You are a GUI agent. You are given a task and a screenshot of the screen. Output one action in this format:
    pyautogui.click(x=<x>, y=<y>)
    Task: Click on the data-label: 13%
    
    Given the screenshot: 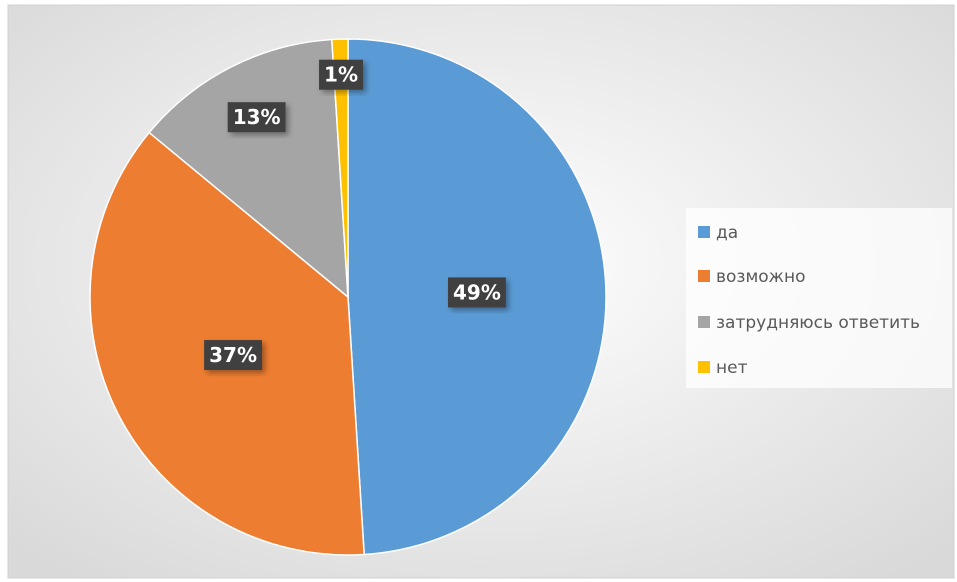 What is the action you would take?
    pyautogui.click(x=256, y=117)
    